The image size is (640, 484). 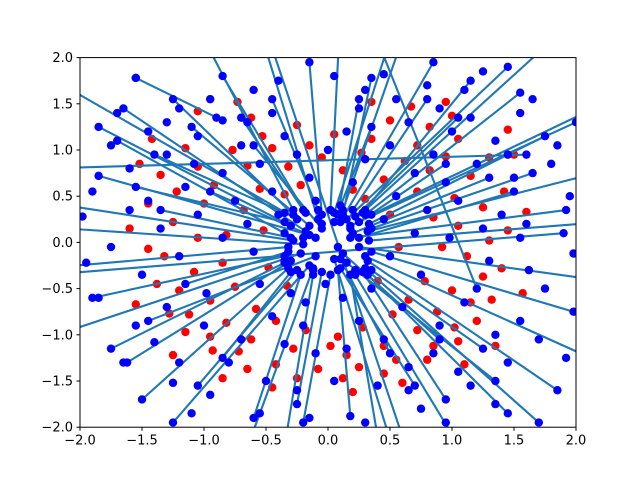 What do you see at coordinates (62, 151) in the screenshot?
I see `y-tick-label: 1.0` at bounding box center [62, 151].